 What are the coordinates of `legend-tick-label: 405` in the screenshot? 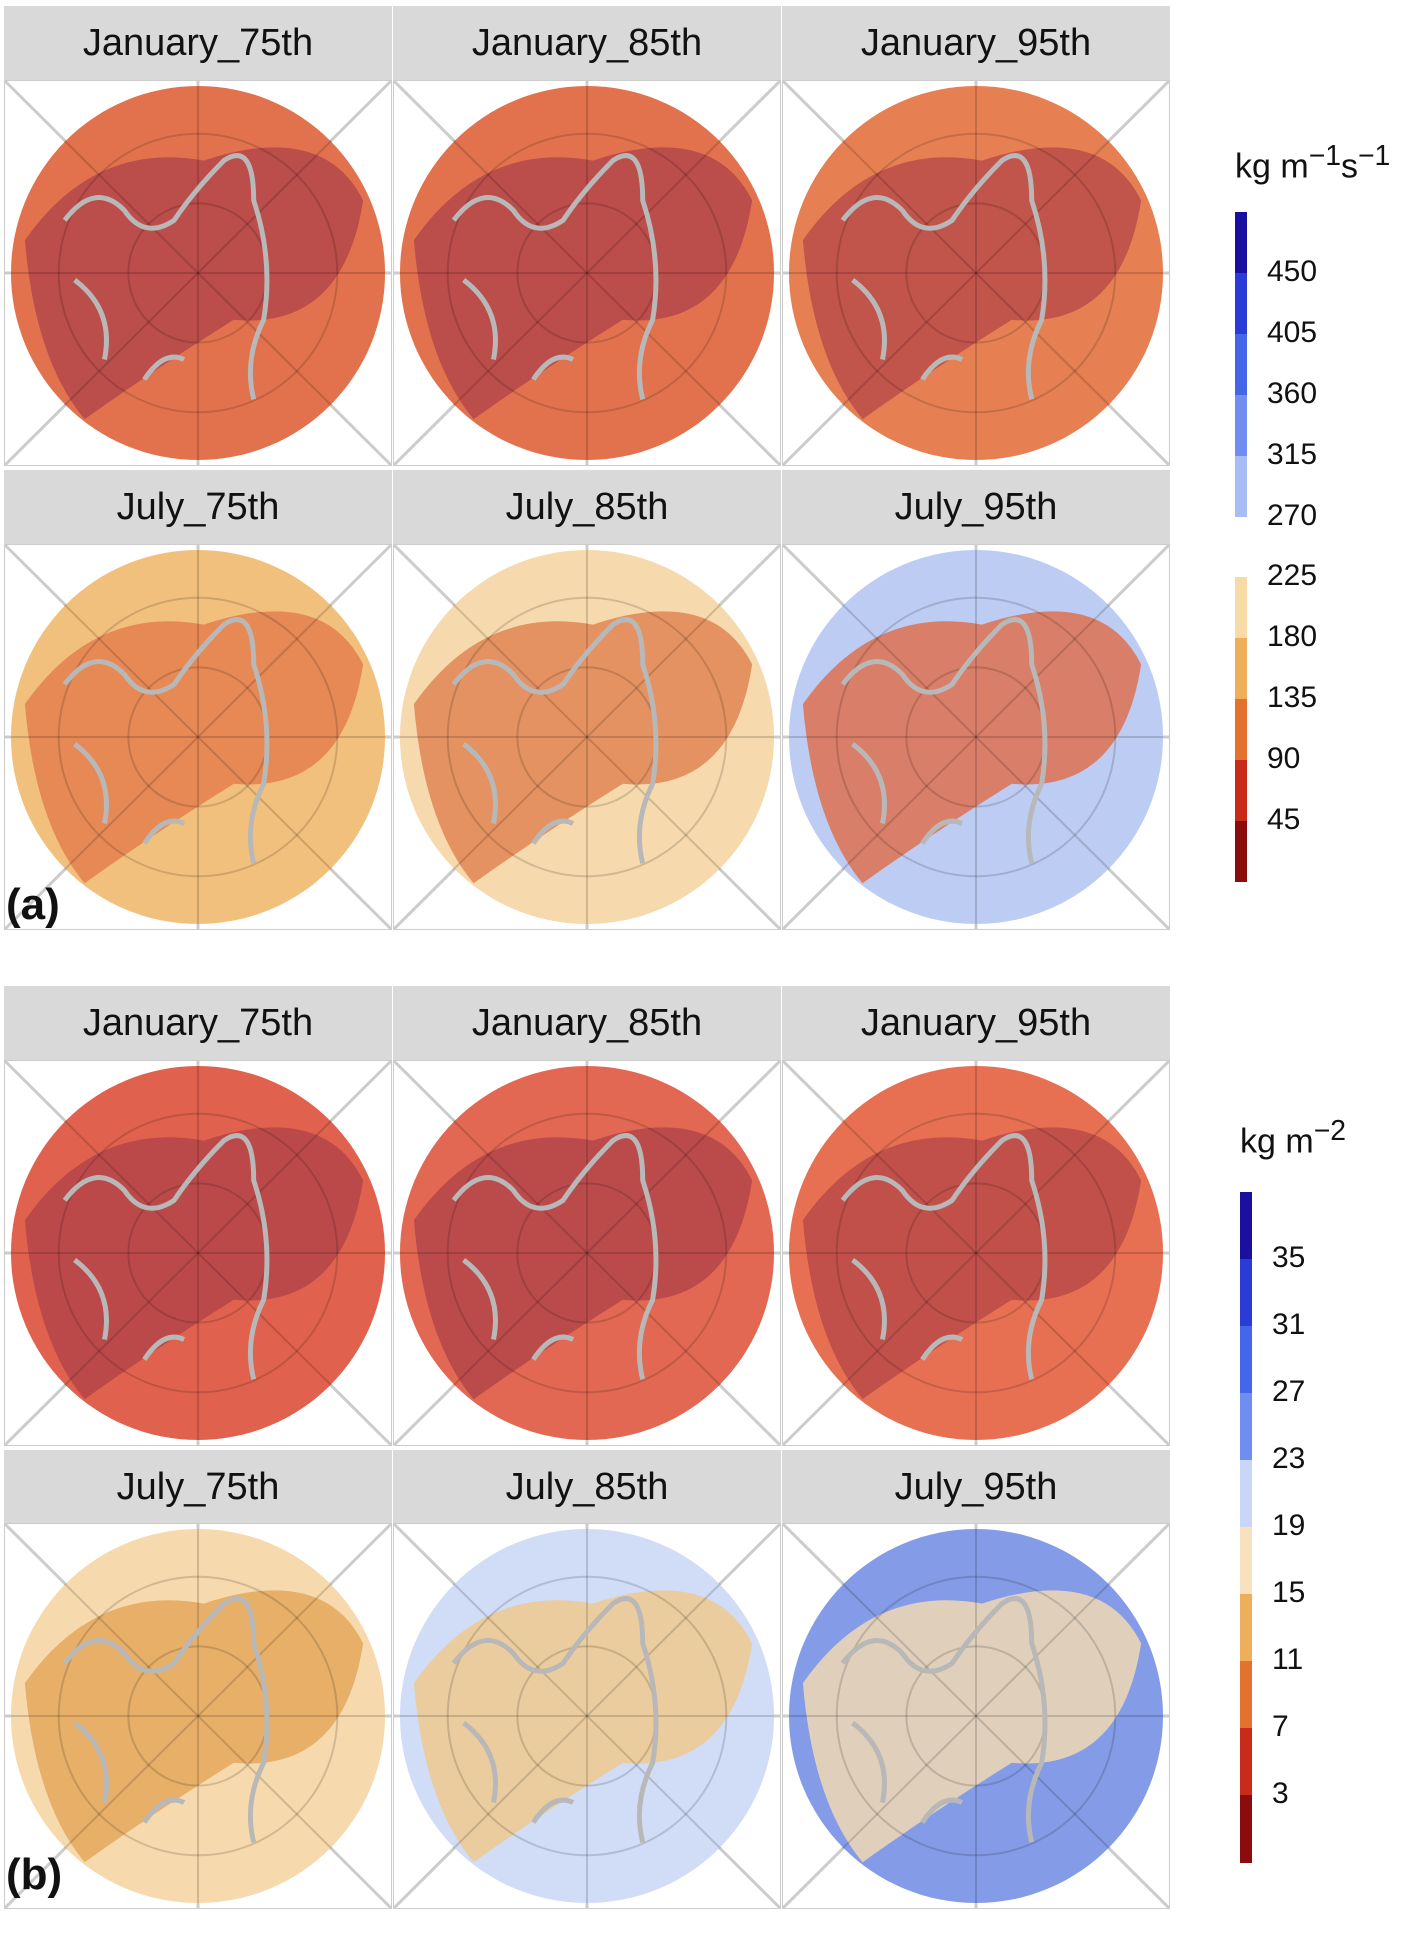 It's located at (1292, 332).